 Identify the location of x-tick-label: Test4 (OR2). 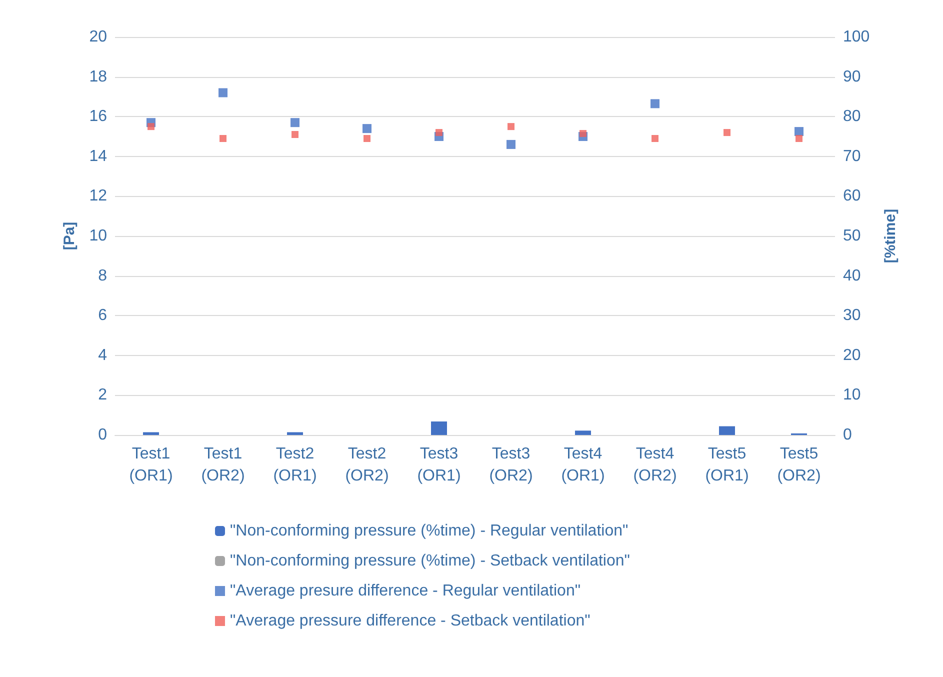
(655, 465).